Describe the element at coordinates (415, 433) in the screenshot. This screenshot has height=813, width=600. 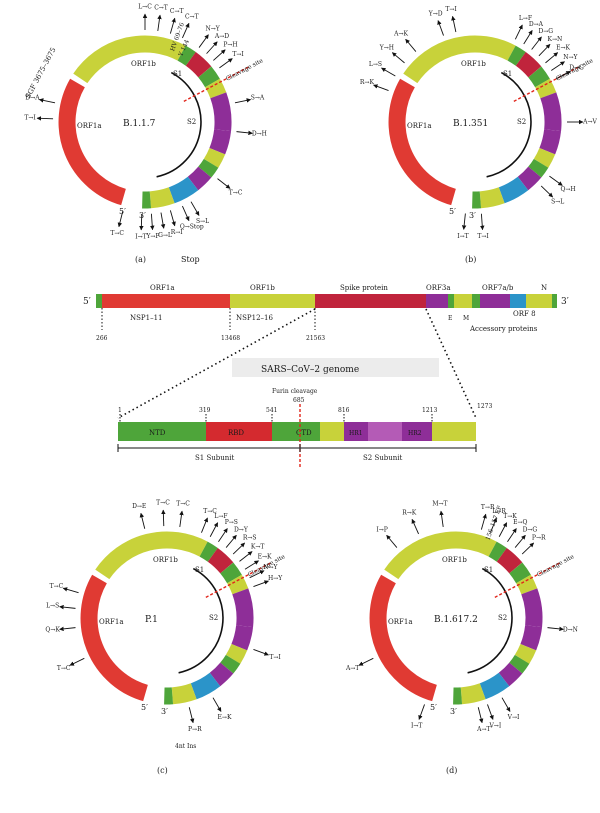
I see `spike-hr2-label: HR2` at that location.